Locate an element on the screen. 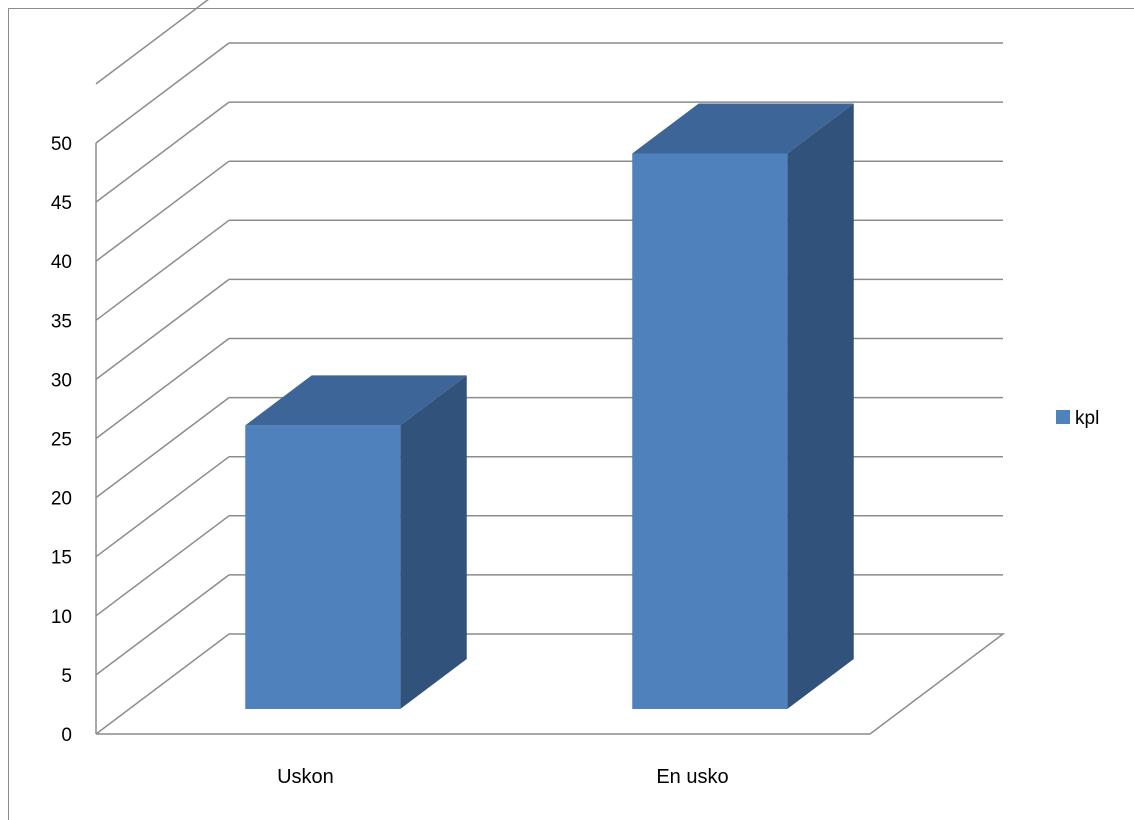 Image resolution: width=1134 pixels, height=820 pixels. y-tick-label-15: 15 is located at coordinates (61, 558).